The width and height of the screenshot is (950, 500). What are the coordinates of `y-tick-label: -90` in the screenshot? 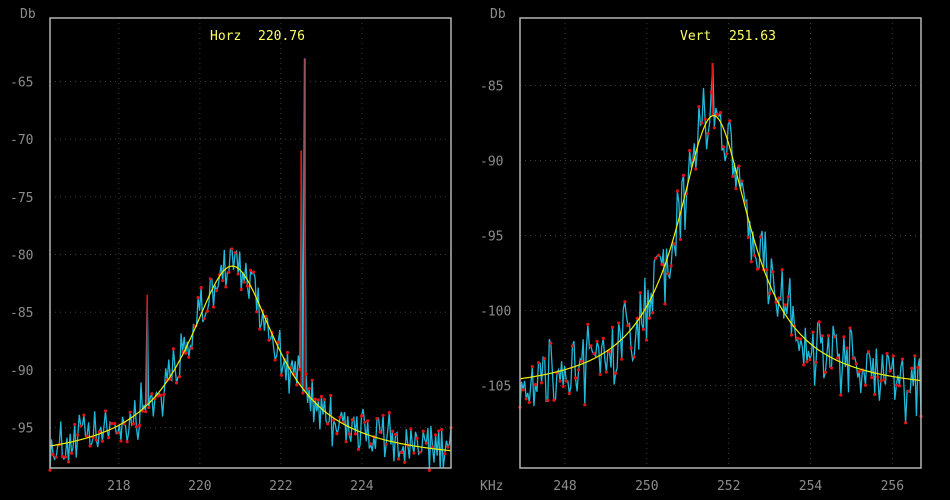 It's located at (21, 371).